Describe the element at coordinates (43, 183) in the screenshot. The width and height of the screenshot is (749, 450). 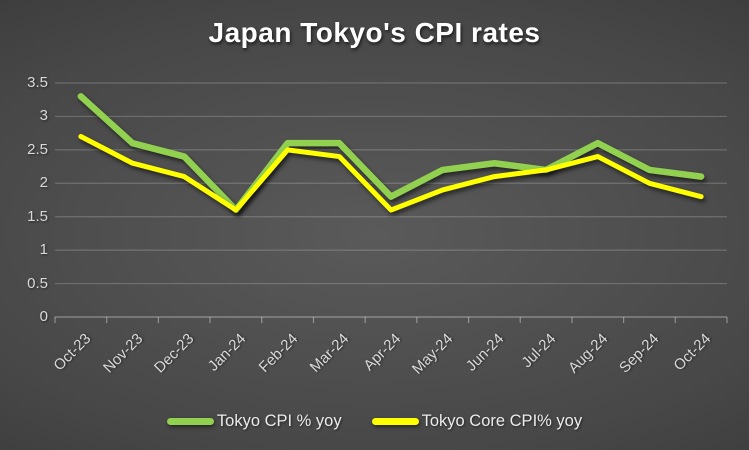
I see `y-axis-label: 2` at that location.